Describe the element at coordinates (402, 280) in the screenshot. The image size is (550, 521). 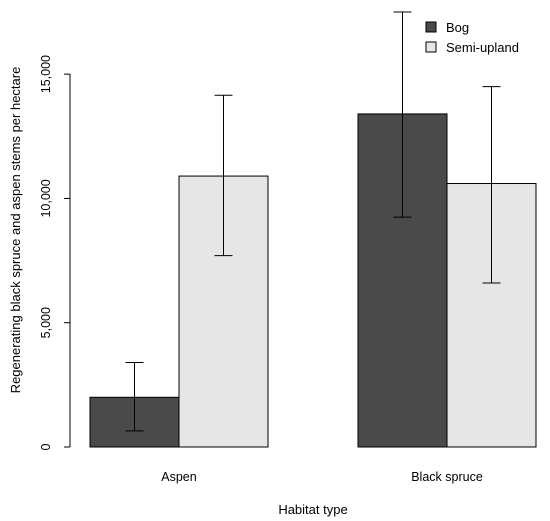
I see `bar-bog-black-spruce` at that location.